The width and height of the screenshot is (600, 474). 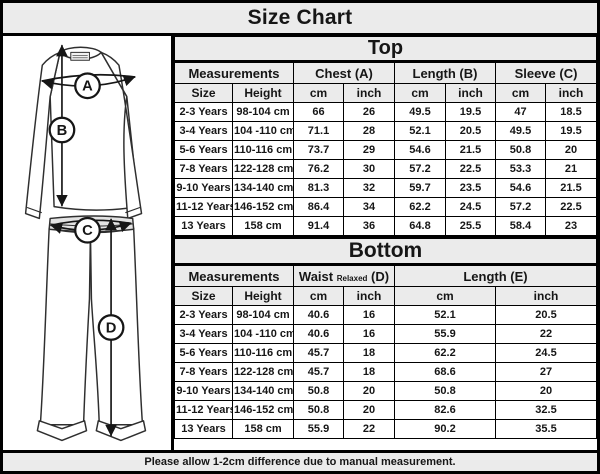 I want to click on value-cell: 82.6, so click(x=445, y=410).